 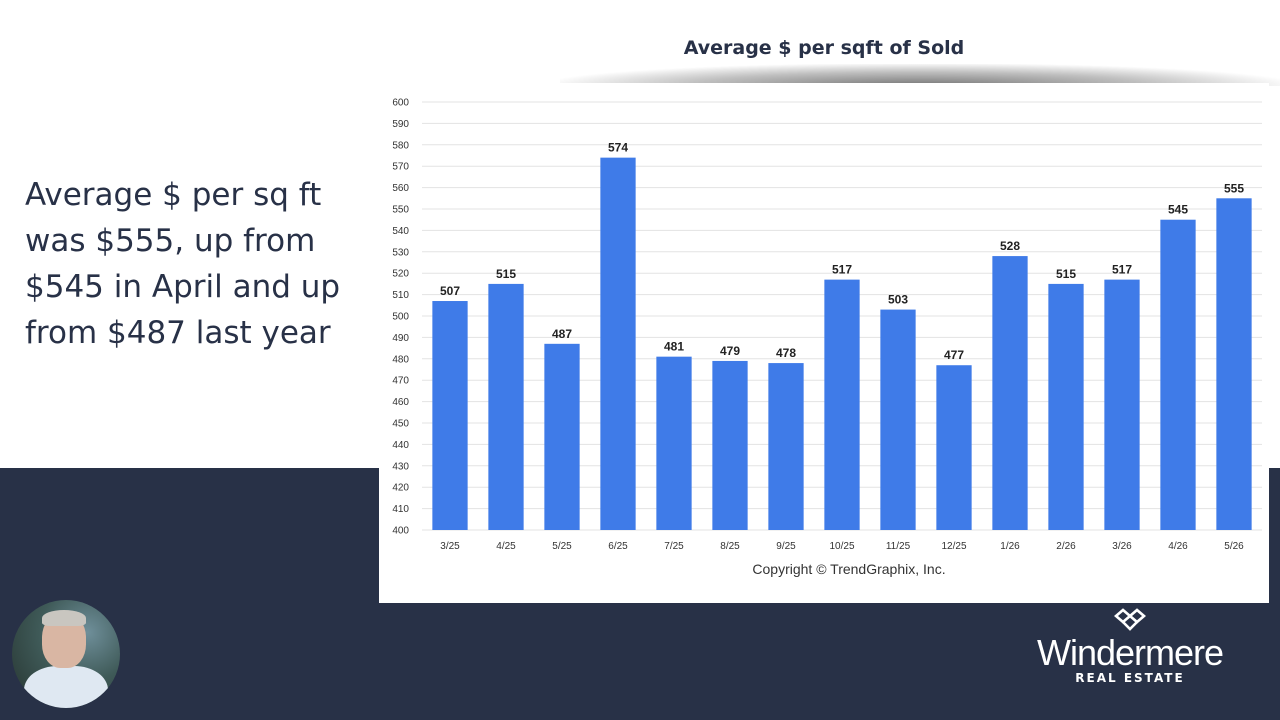 What do you see at coordinates (786, 546) in the screenshot?
I see `x-tick-label: 9/25` at bounding box center [786, 546].